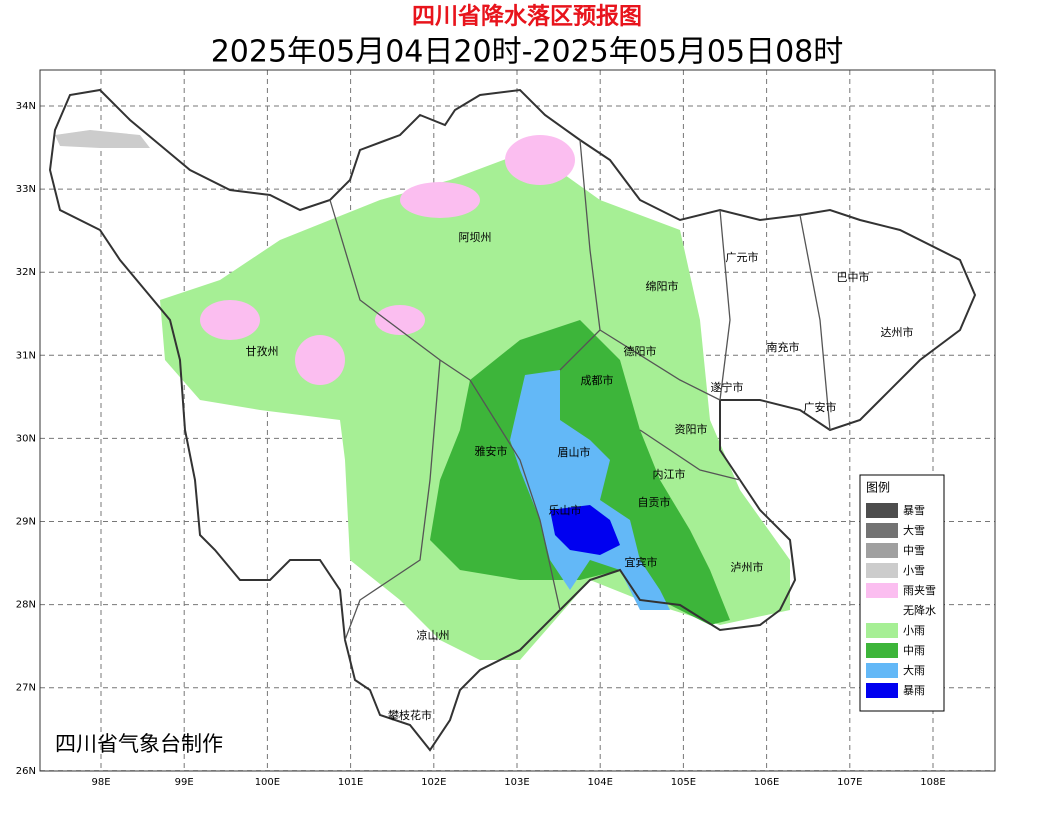  Describe the element at coordinates (683, 782) in the screenshot. I see `lon-tick-label: 105E` at that location.